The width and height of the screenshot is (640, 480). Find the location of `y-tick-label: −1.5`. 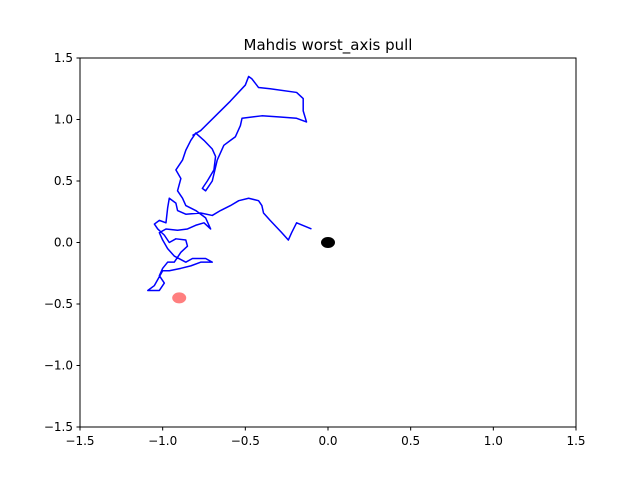

y-tick-label: −1.5 is located at coordinates (58, 427).